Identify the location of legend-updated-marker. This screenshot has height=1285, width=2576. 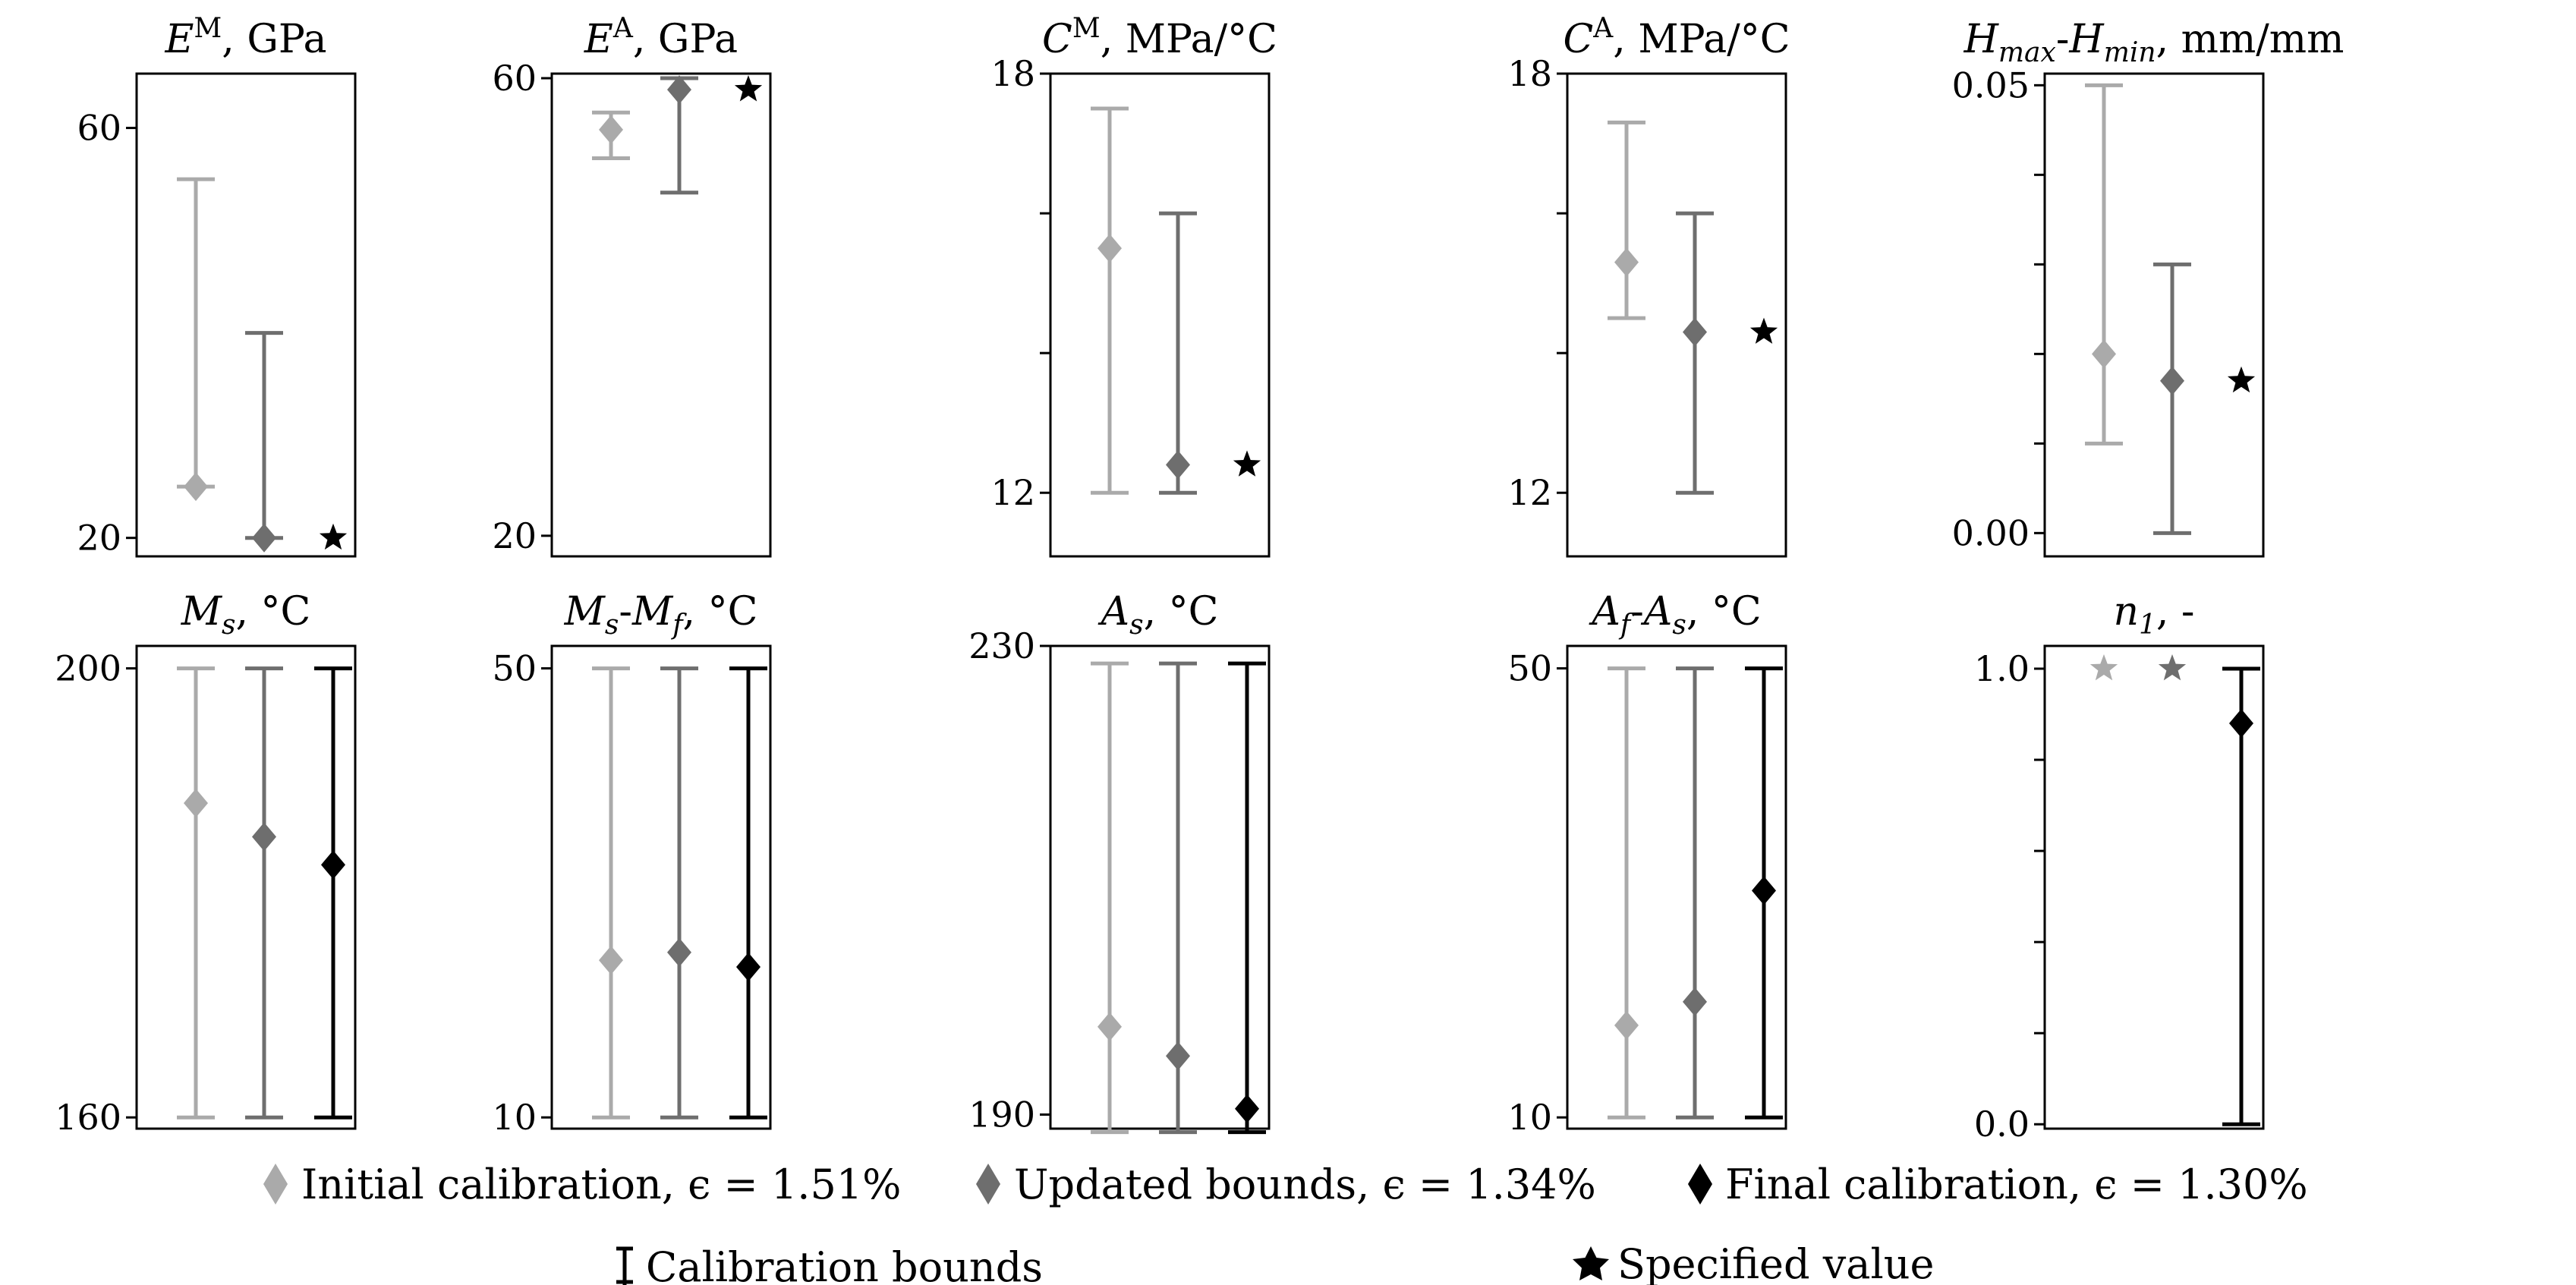
(988, 1184).